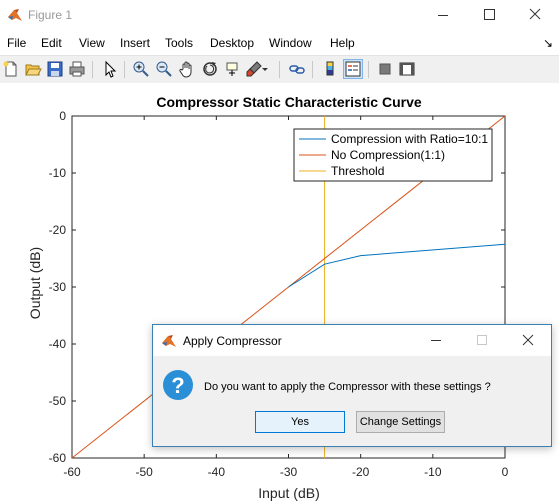  What do you see at coordinates (144, 472) in the screenshot?
I see `x-tick-label: -50` at bounding box center [144, 472].